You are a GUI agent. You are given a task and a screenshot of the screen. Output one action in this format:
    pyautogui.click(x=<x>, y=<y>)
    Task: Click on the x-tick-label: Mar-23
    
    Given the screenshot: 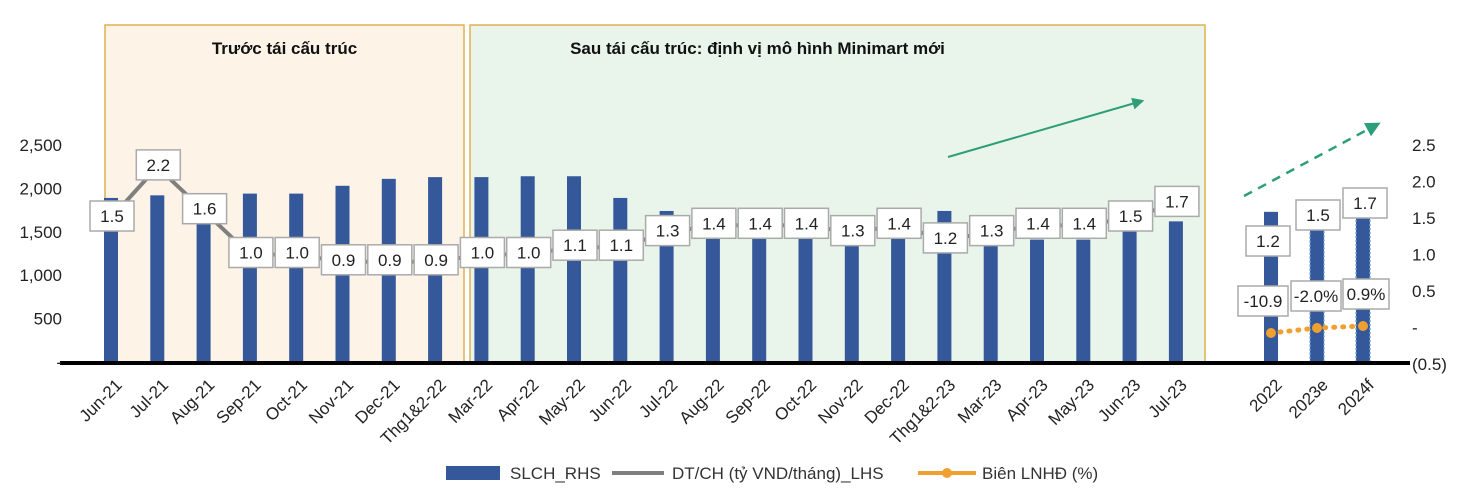 What is the action you would take?
    pyautogui.click(x=980, y=401)
    